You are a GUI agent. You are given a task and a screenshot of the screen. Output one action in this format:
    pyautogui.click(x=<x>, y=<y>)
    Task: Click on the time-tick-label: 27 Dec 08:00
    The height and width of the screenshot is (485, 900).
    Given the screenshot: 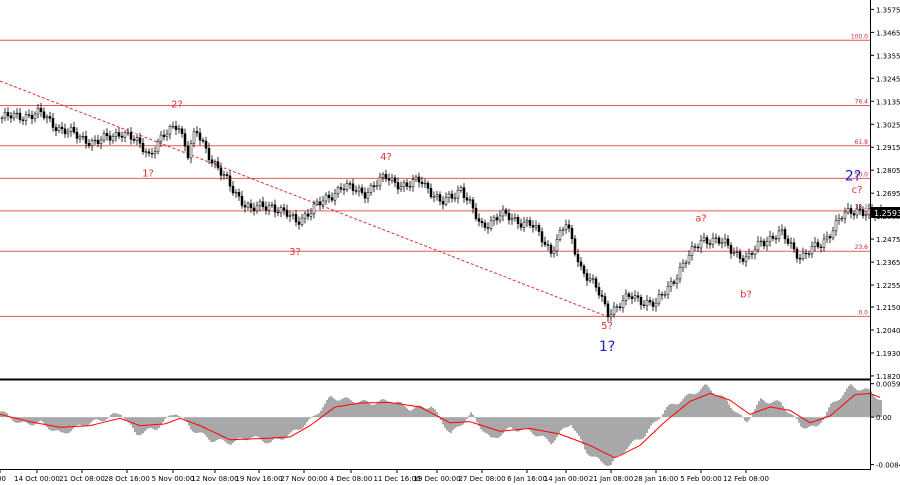 What is the action you would take?
    pyautogui.click(x=481, y=479)
    